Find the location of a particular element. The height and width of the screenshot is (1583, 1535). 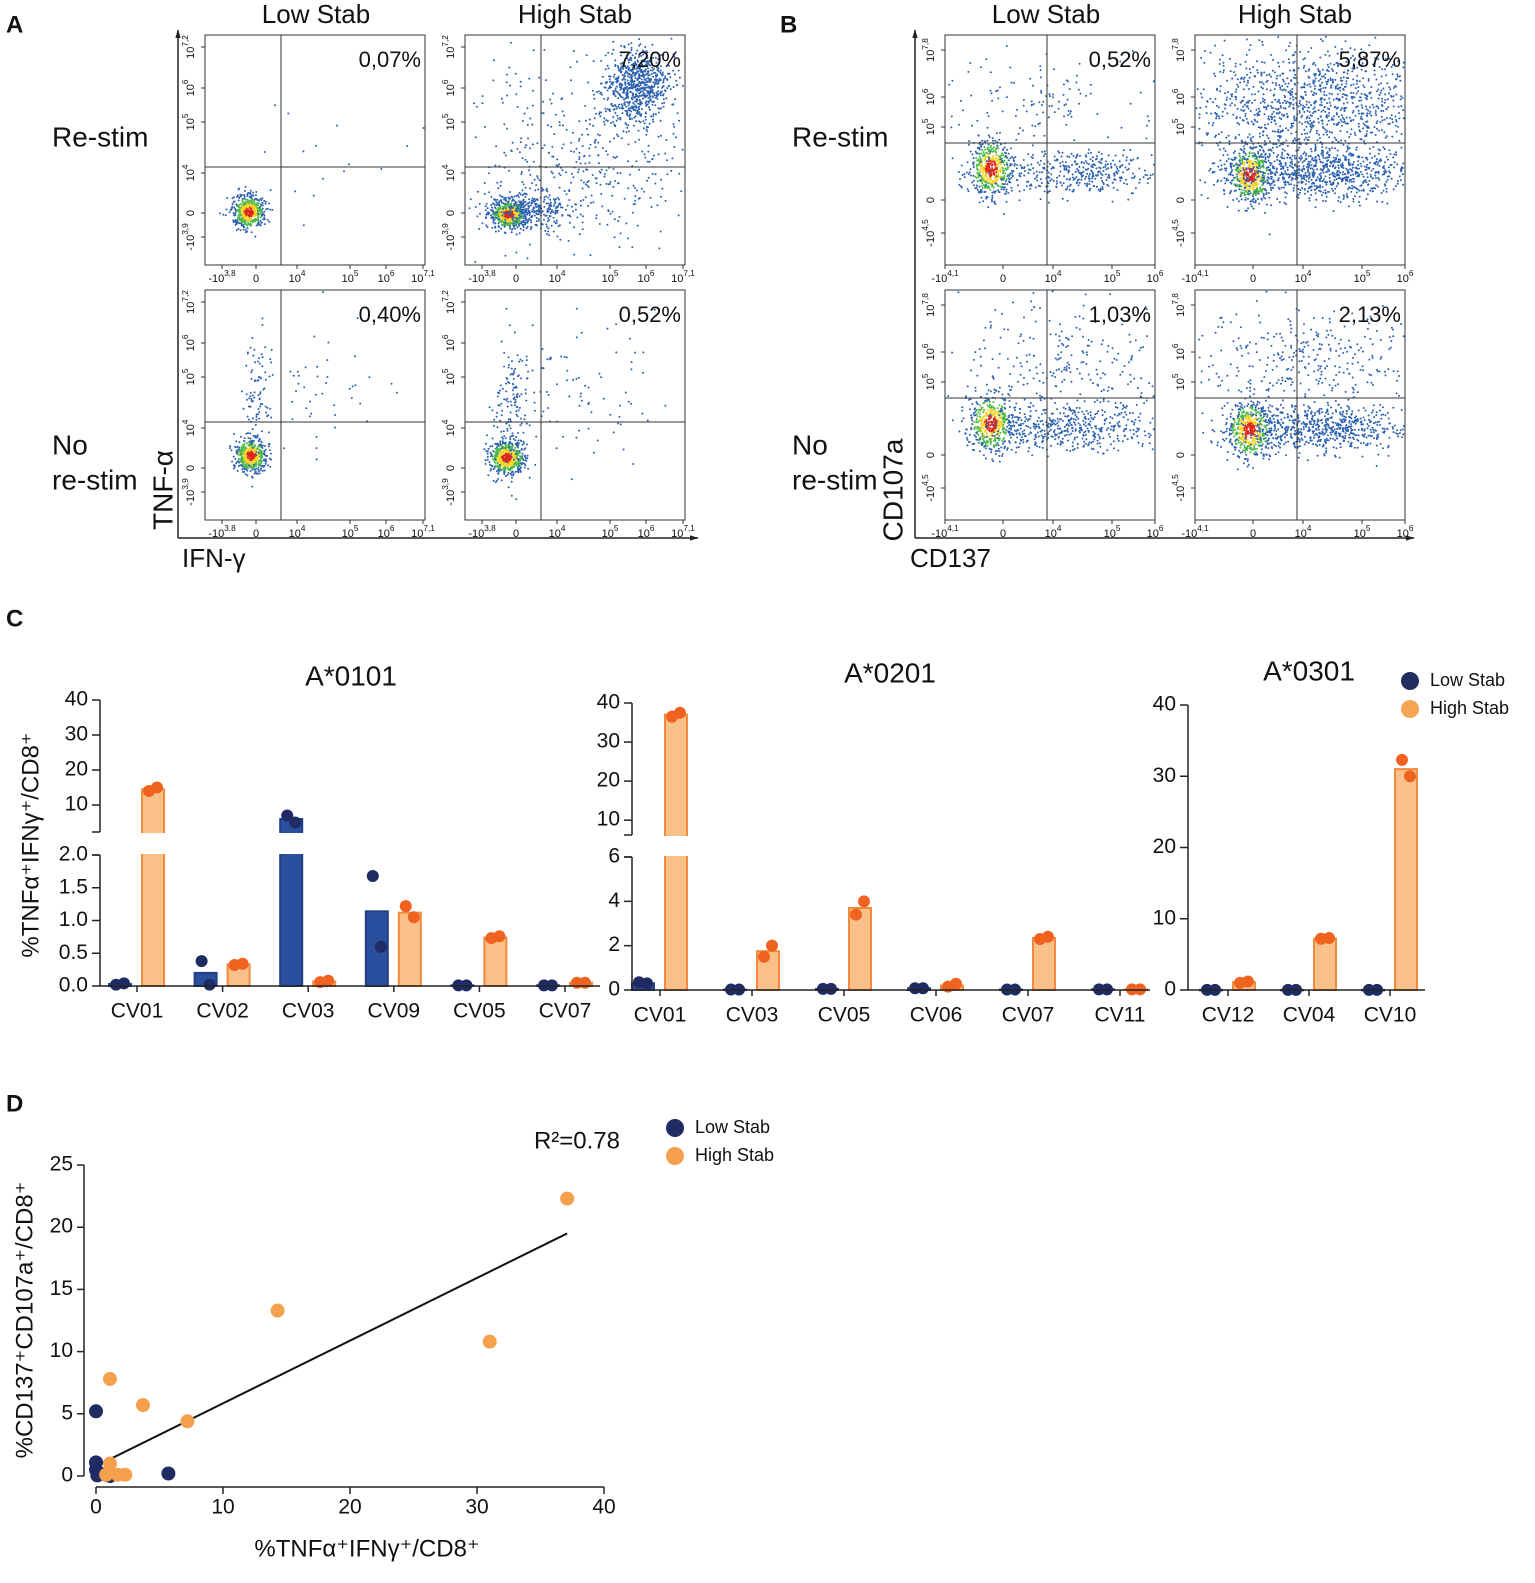

y-tick-label: 10⁵ is located at coordinates (449, 121).